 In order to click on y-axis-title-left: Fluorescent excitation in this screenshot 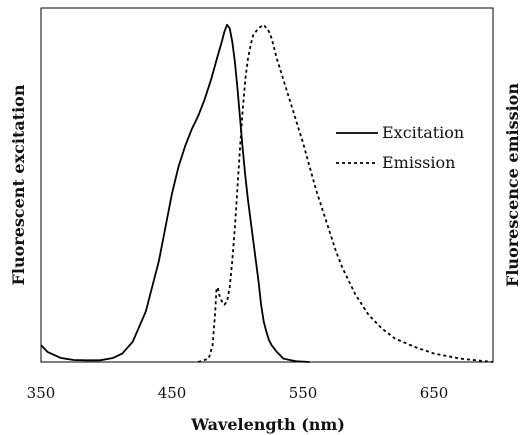, I will do `click(18, 184)`.